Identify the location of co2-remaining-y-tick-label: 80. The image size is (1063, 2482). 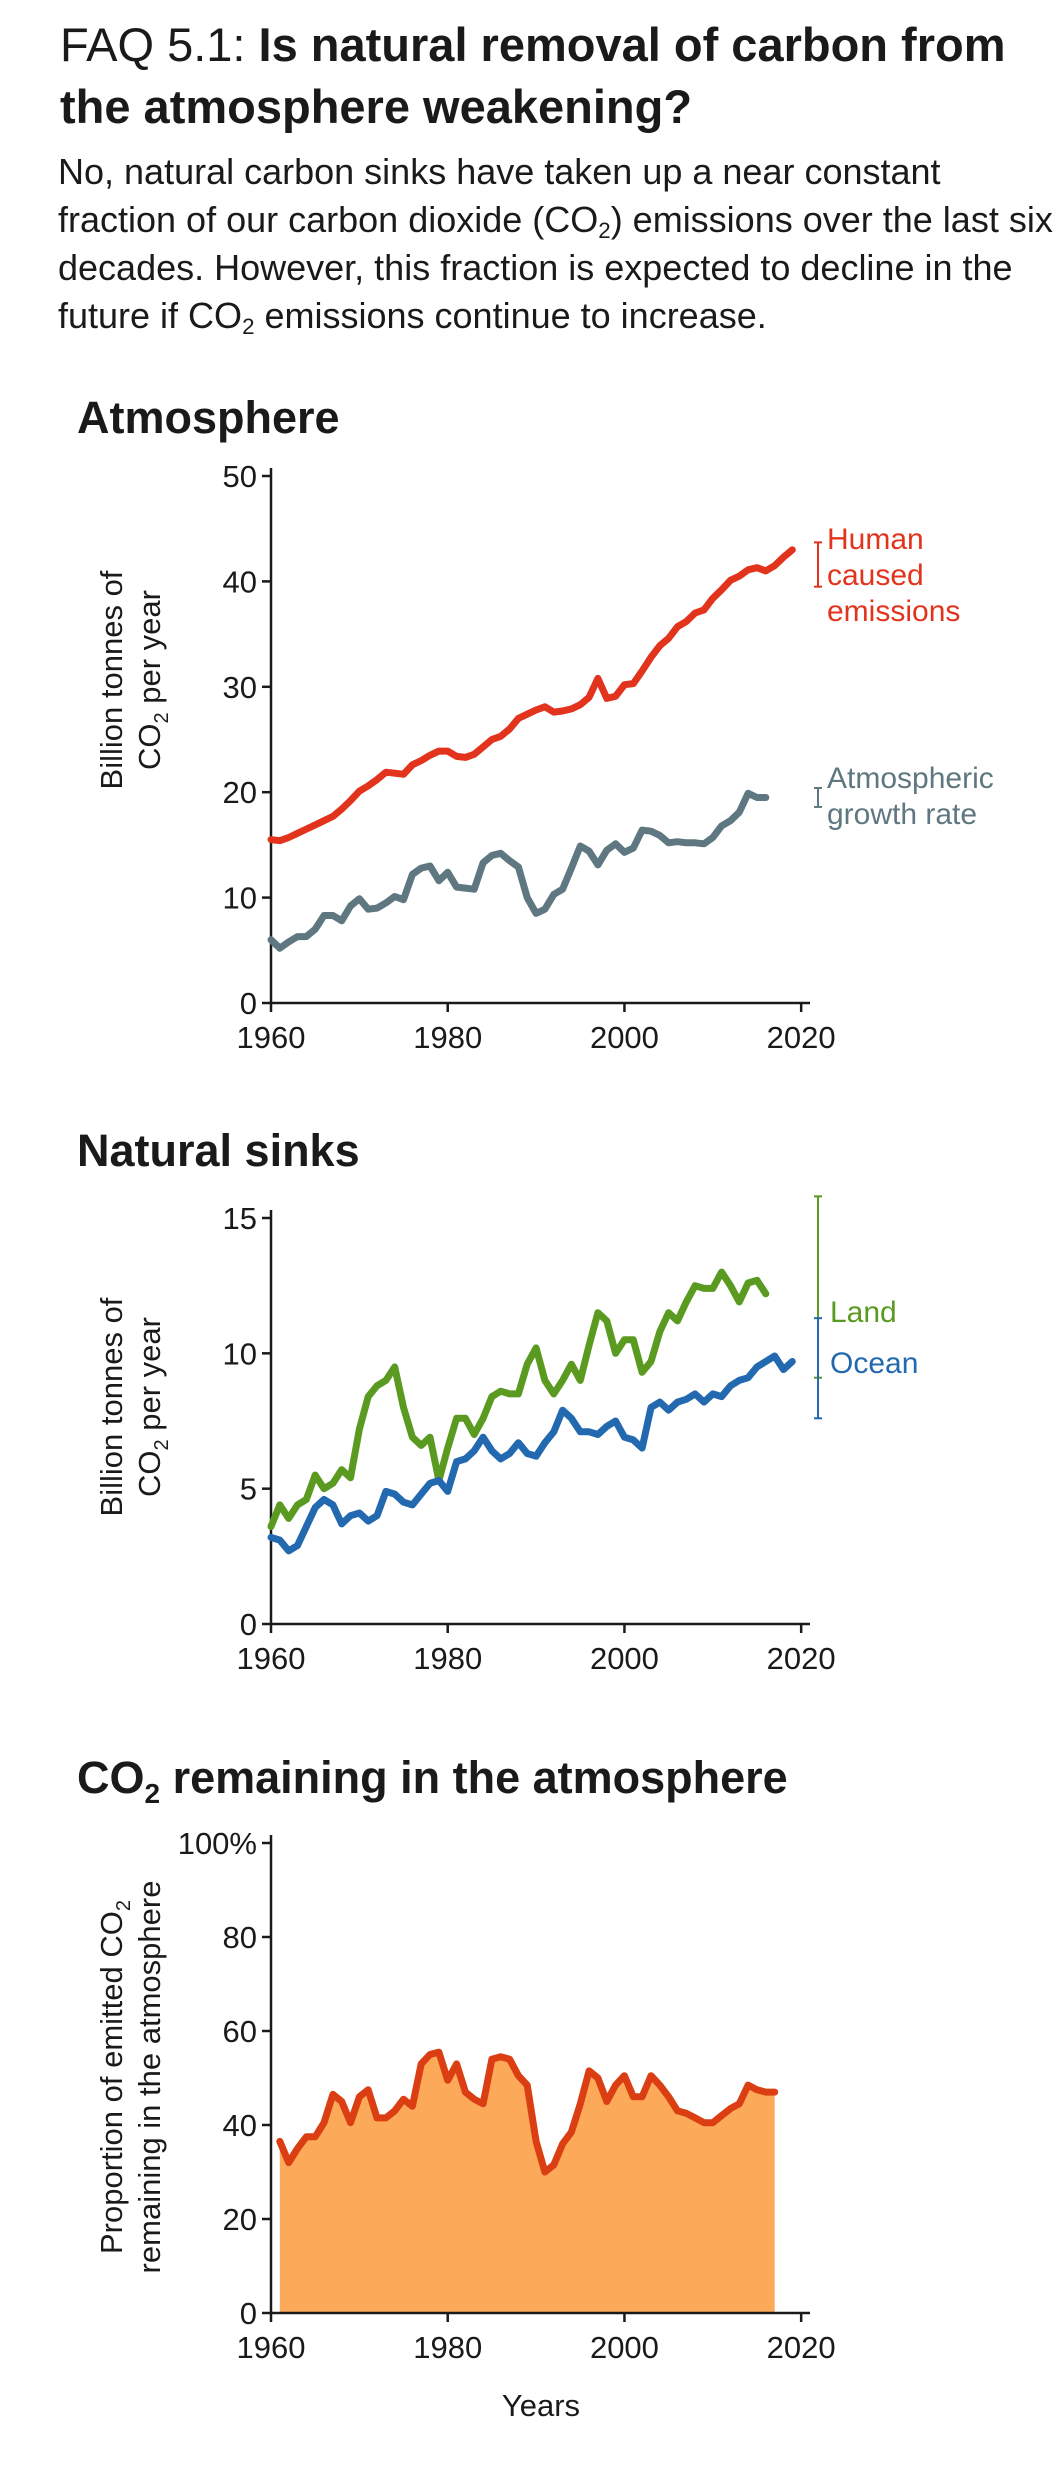
(240, 1937).